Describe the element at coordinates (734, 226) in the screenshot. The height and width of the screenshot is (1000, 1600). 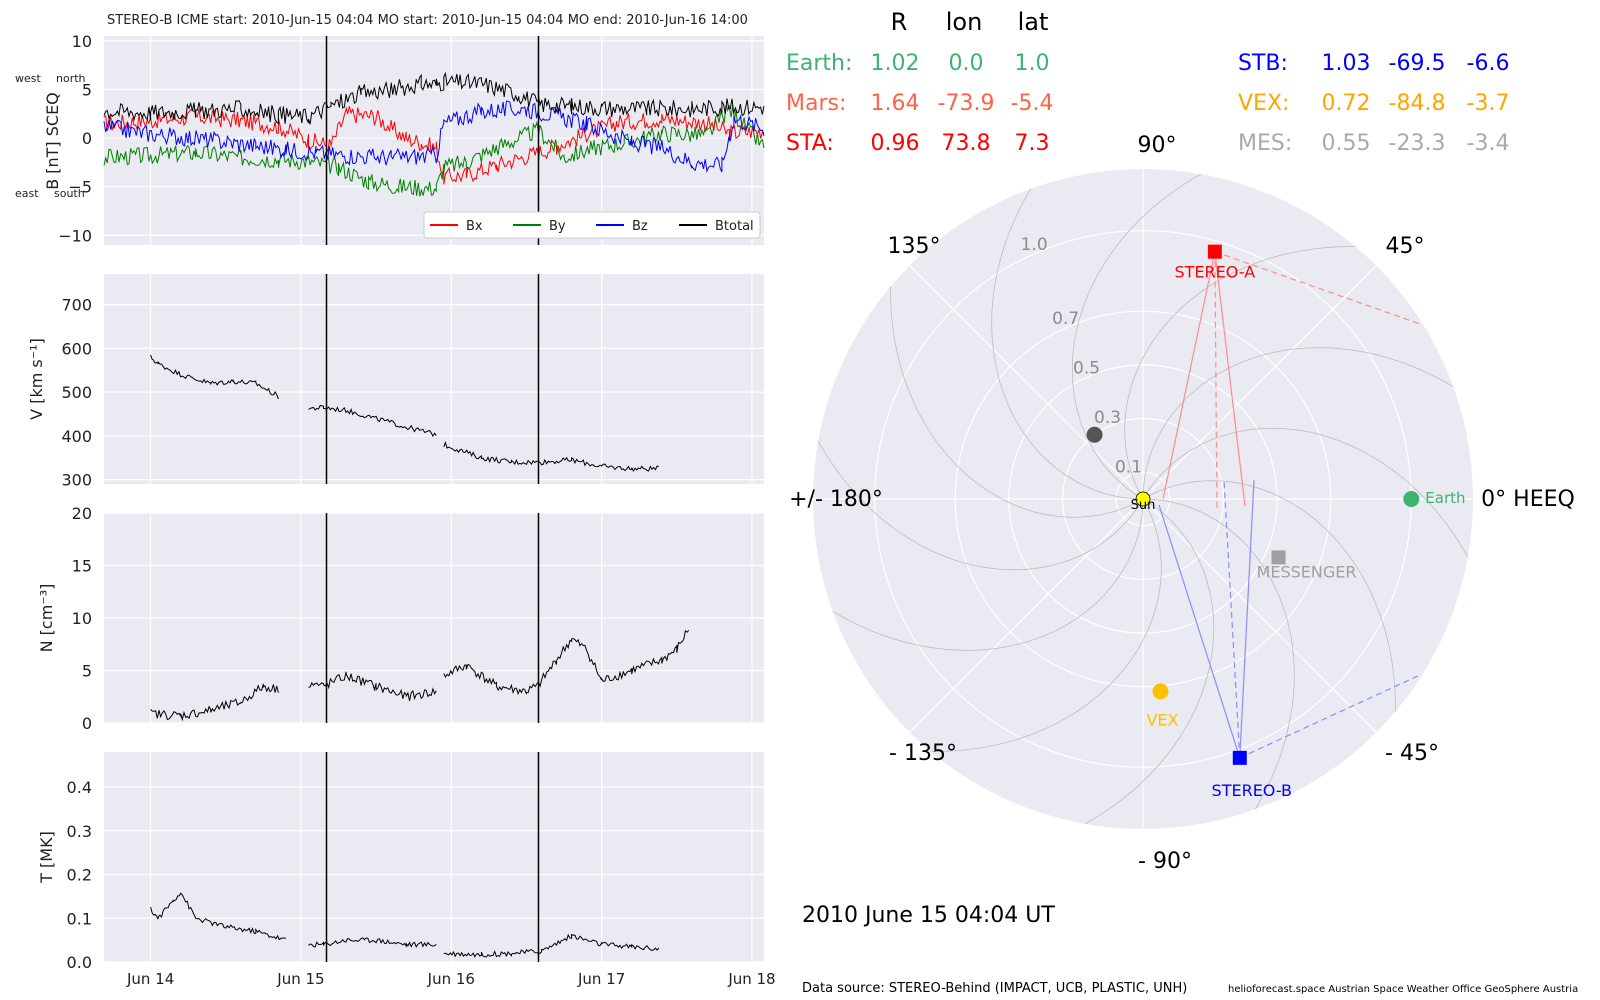
I see `legend-label: Btotal` at that location.